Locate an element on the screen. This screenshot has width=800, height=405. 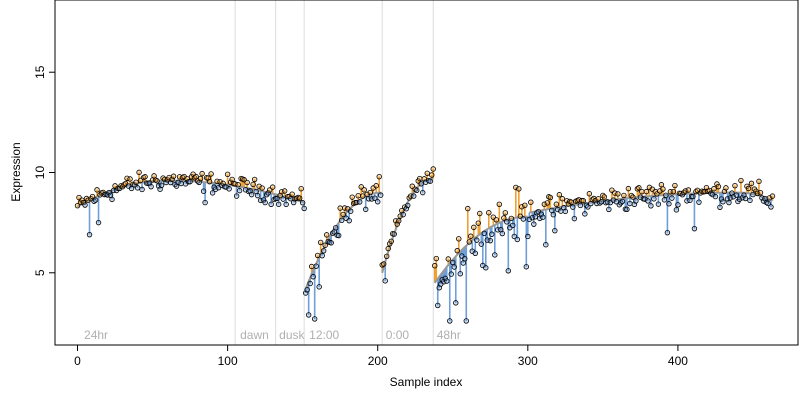
annotation-label: 24hr is located at coordinates (96, 335).